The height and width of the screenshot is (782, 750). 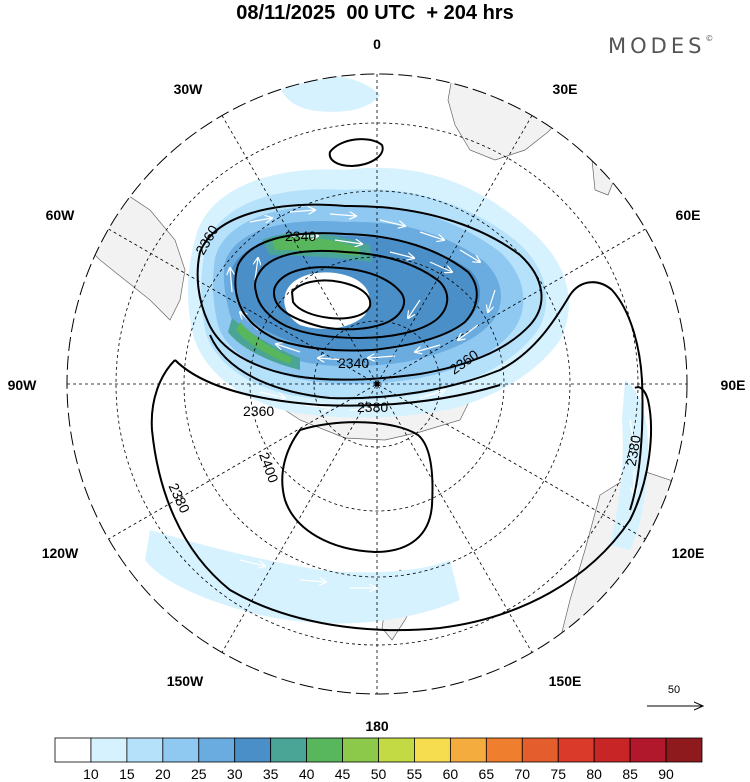 What do you see at coordinates (189, 89) in the screenshot?
I see `lon-label-30w: 30W` at bounding box center [189, 89].